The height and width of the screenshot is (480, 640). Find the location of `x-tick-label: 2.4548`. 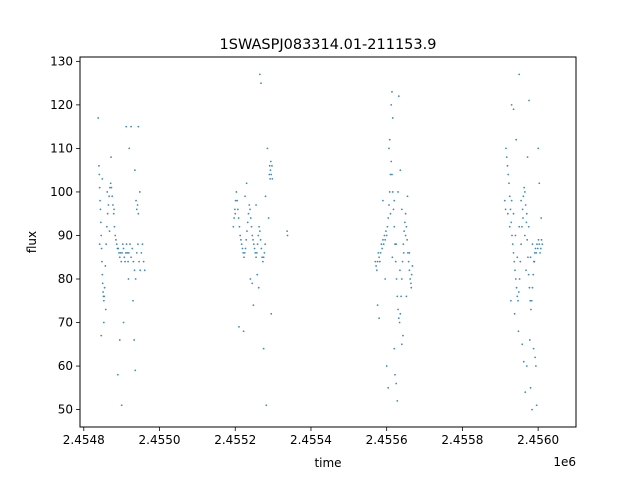

x-tick-label: 2.4548 is located at coordinates (84, 440).